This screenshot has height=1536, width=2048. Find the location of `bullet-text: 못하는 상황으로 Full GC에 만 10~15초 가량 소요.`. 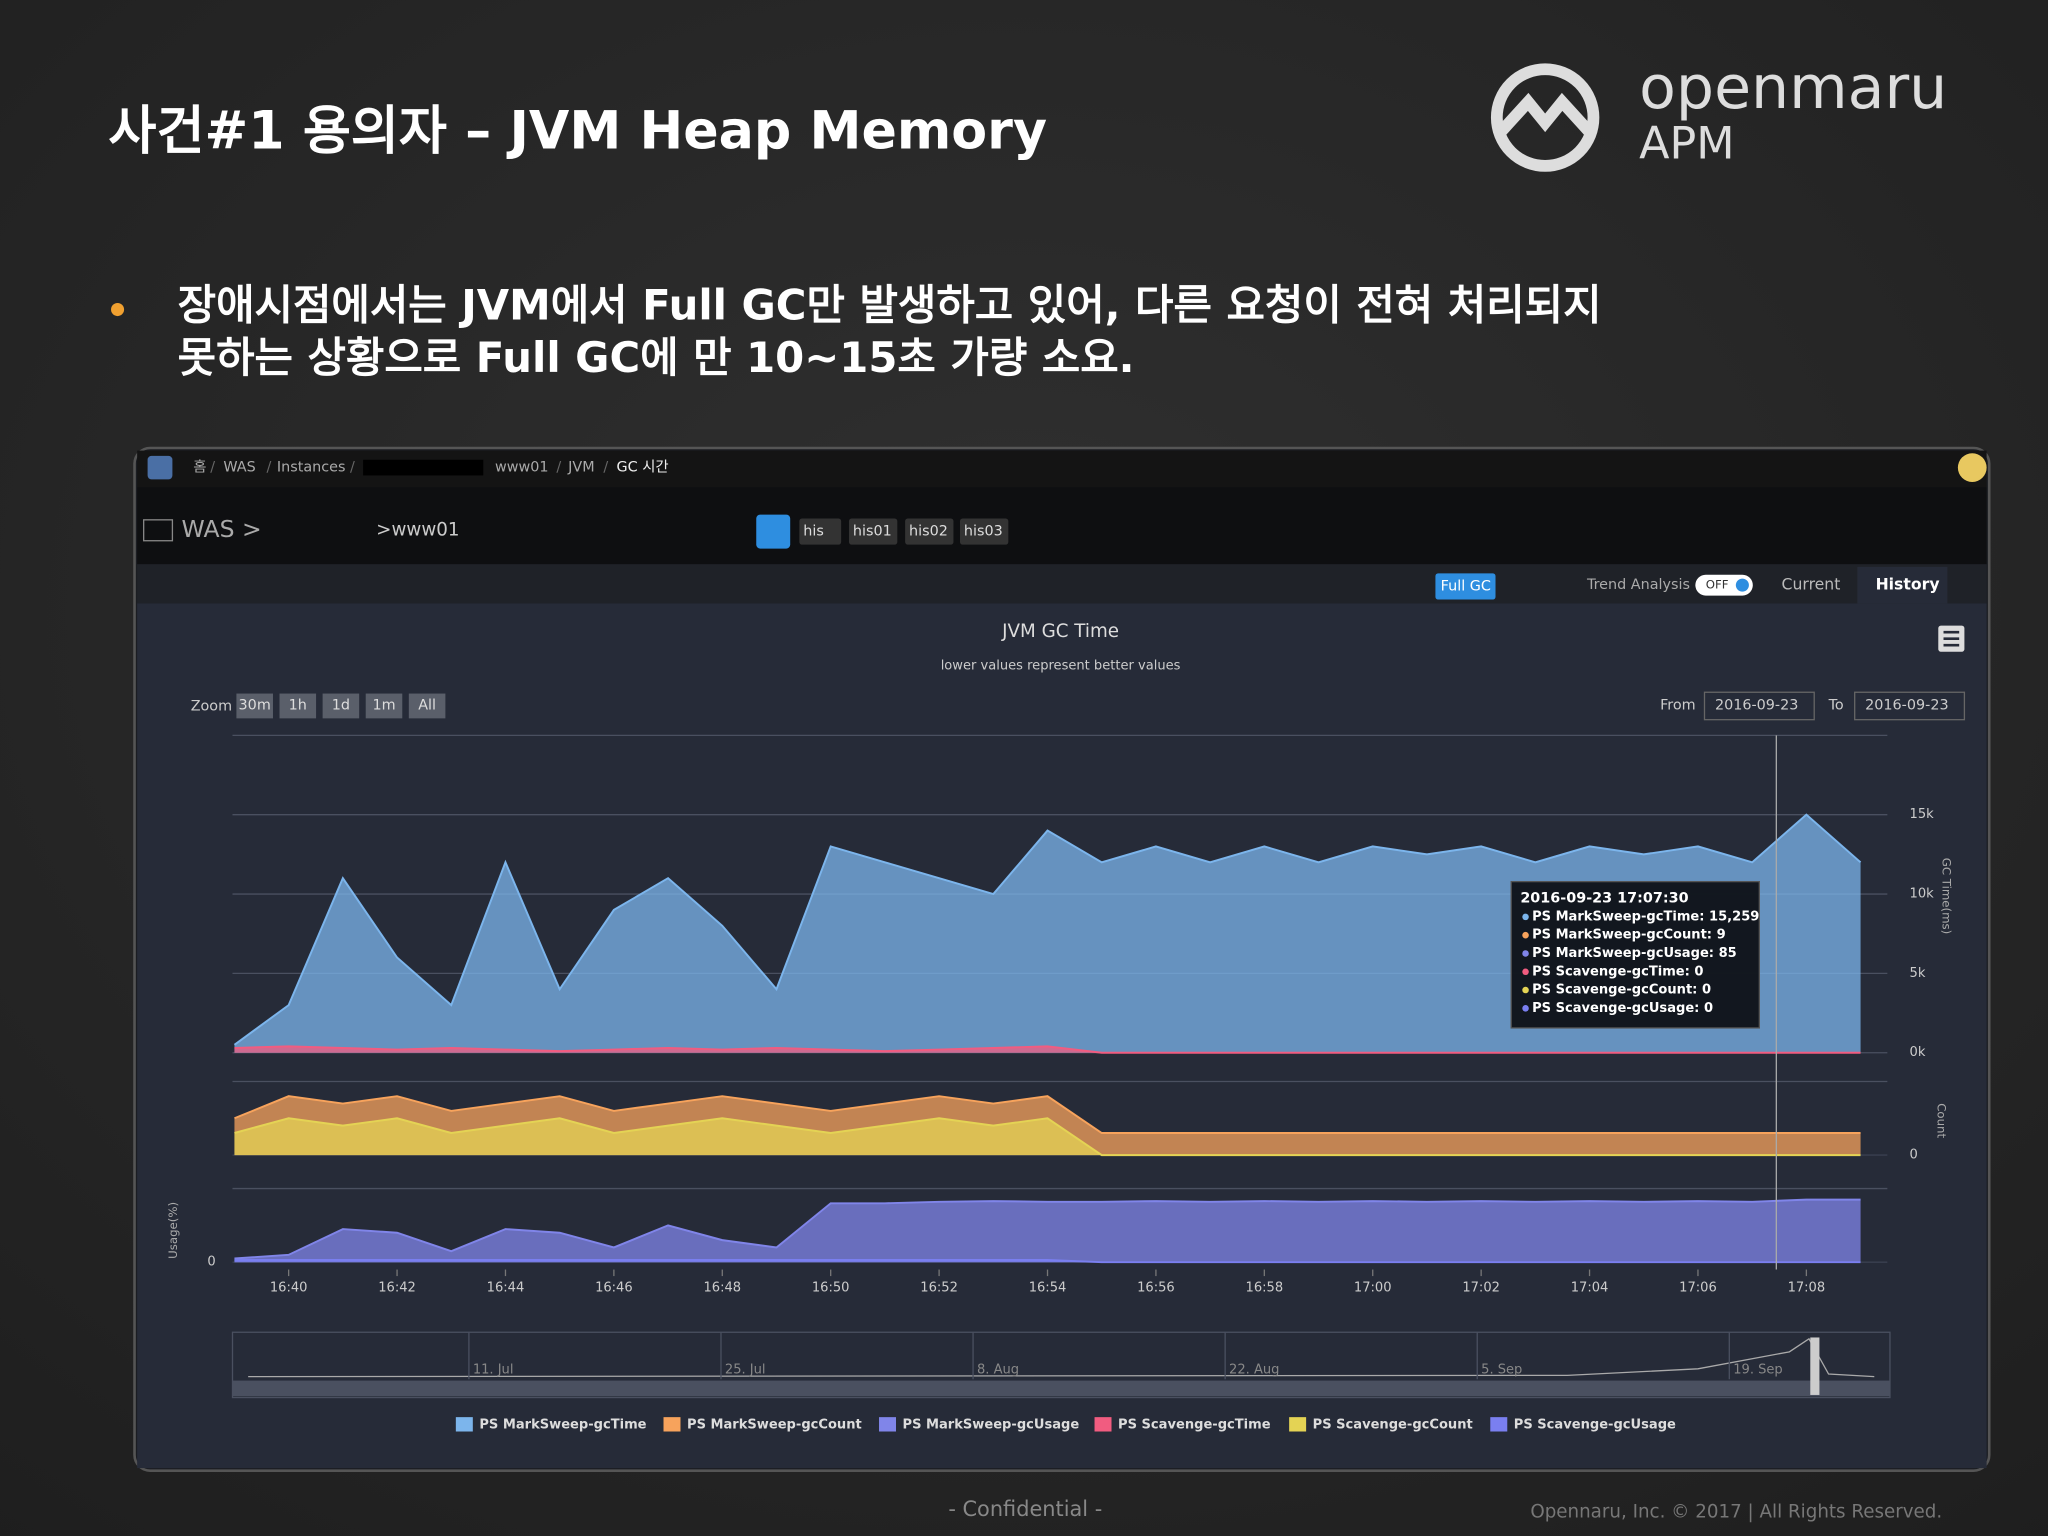

bullet-text: 못하는 상황으로 Full GC에 만 10~15초 가량 소요. is located at coordinates (656, 357).